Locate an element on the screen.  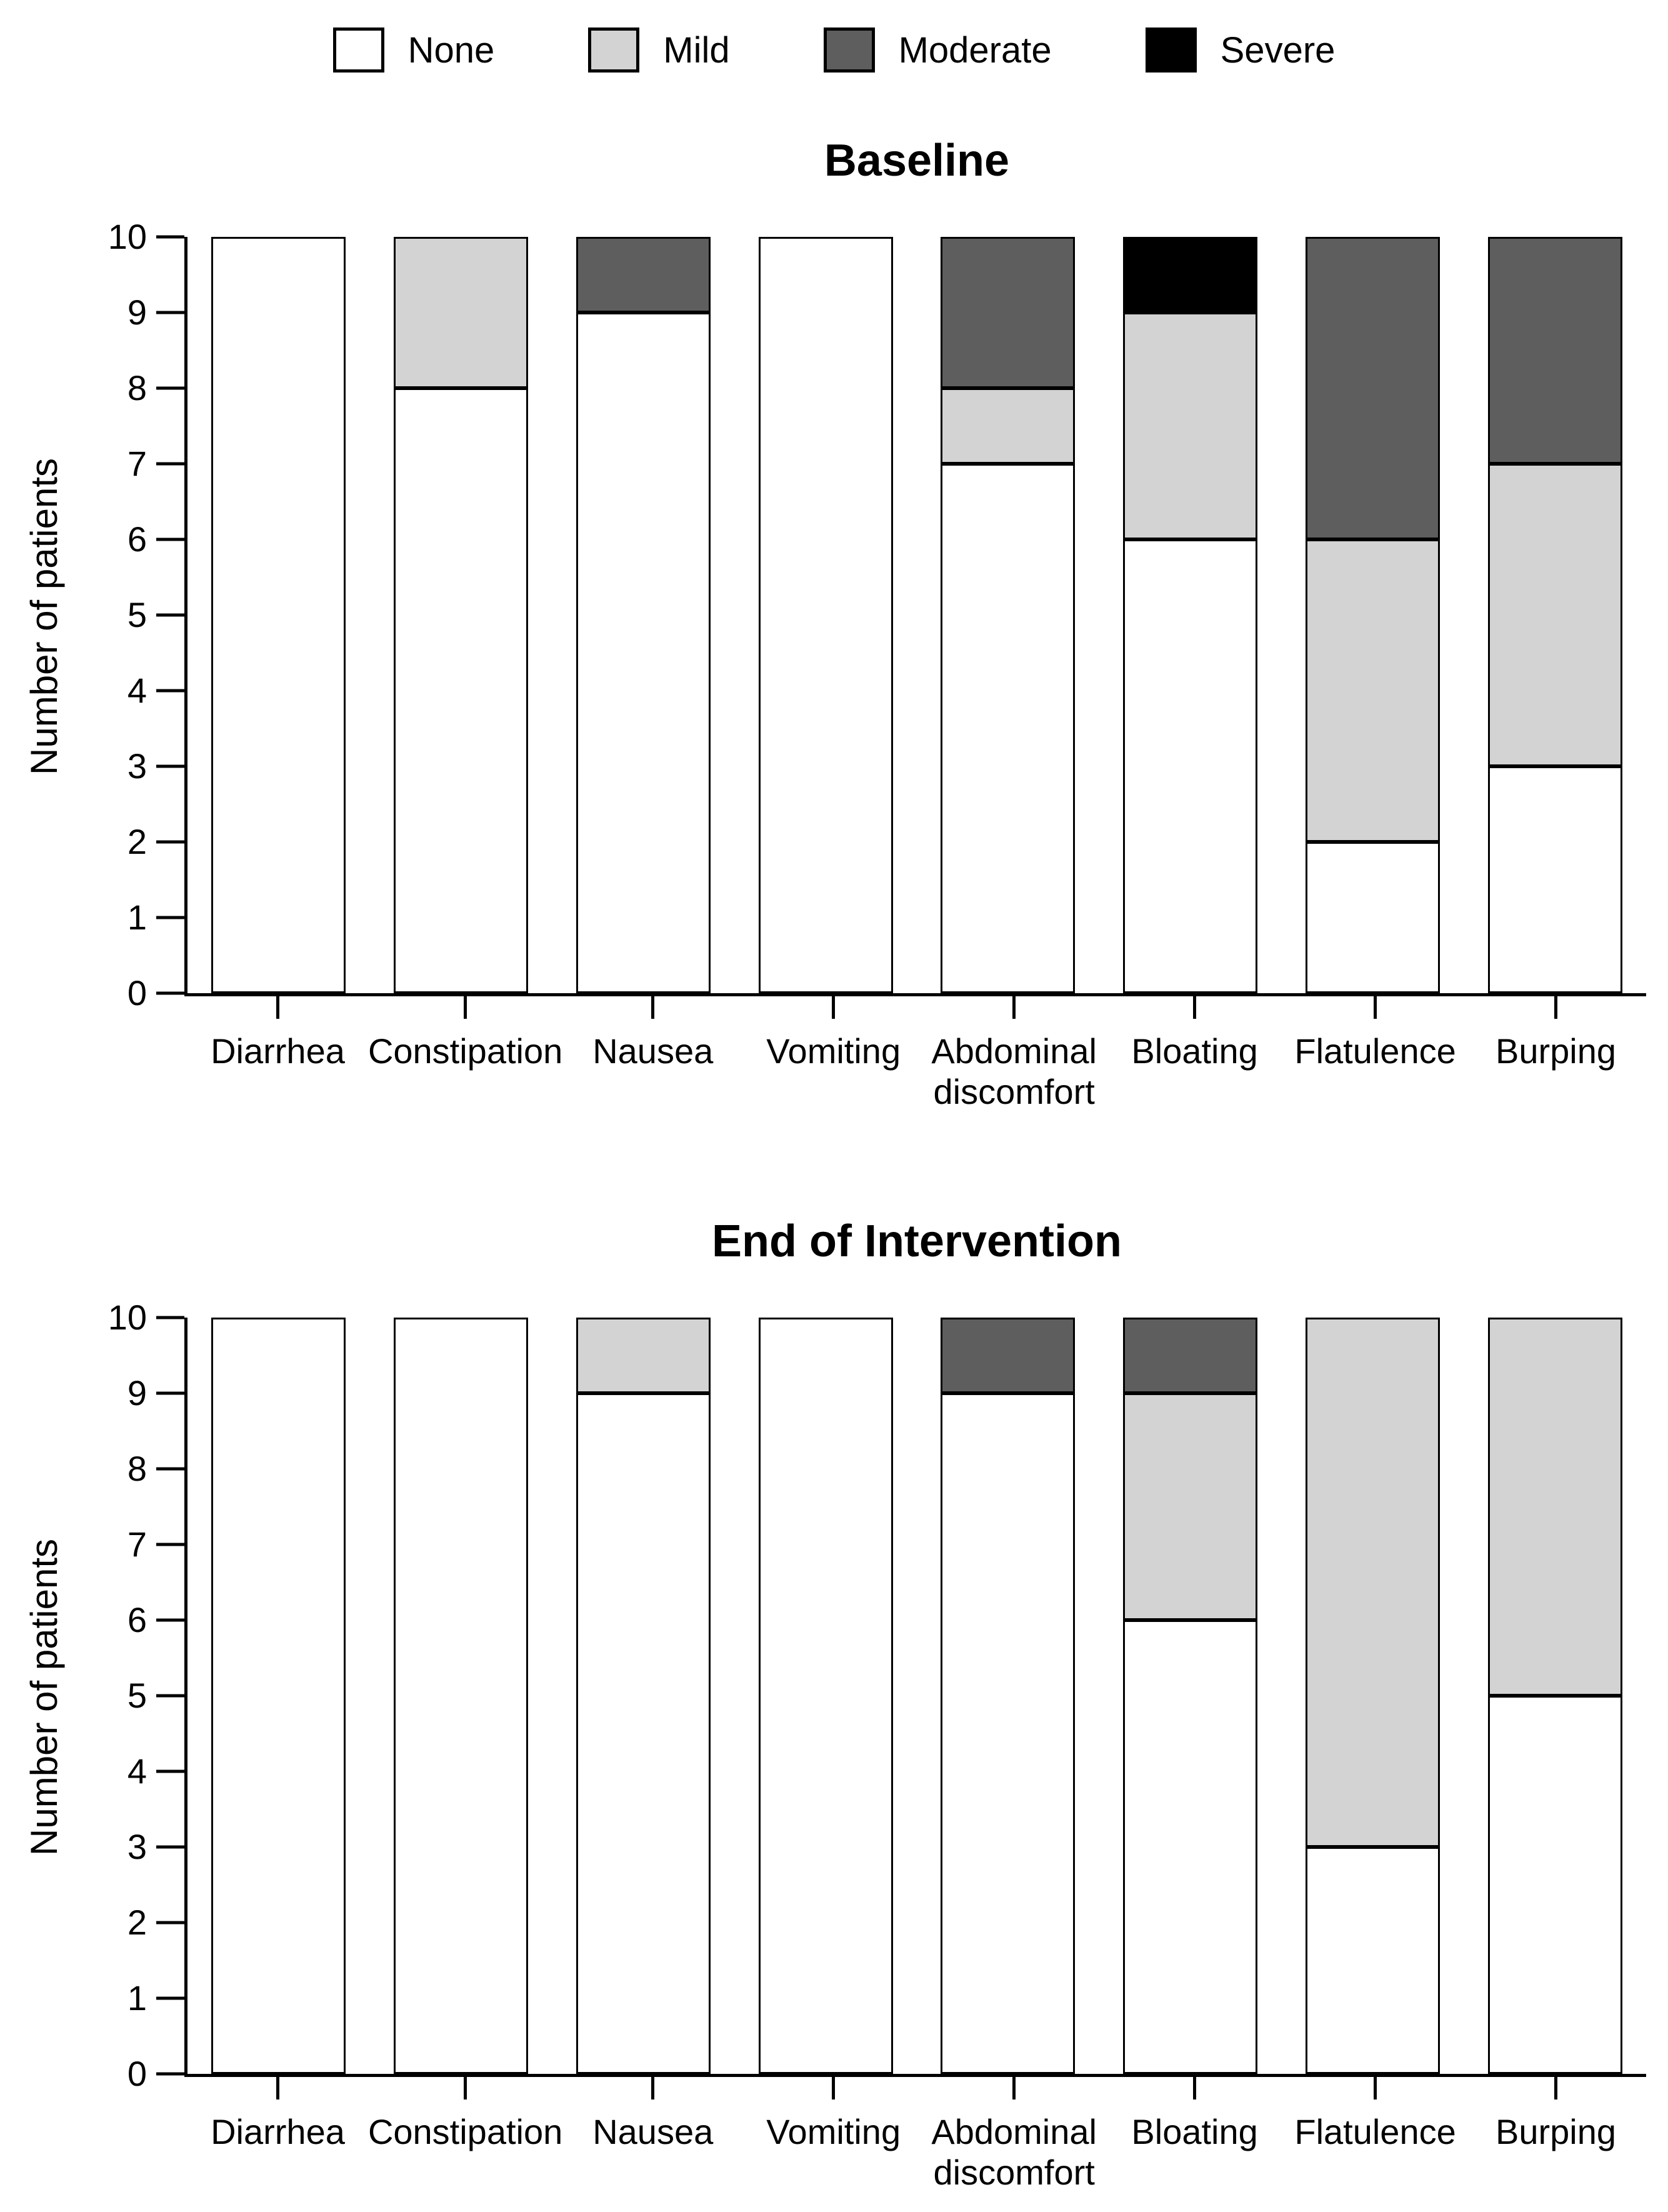
legend-label: Moderate is located at coordinates (975, 50).